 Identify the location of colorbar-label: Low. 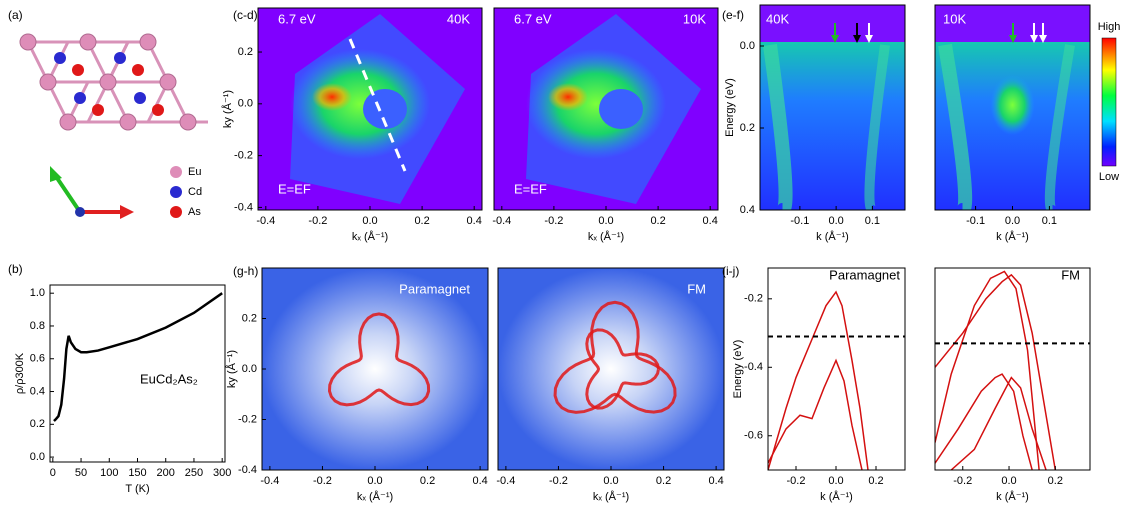
(1109, 177).